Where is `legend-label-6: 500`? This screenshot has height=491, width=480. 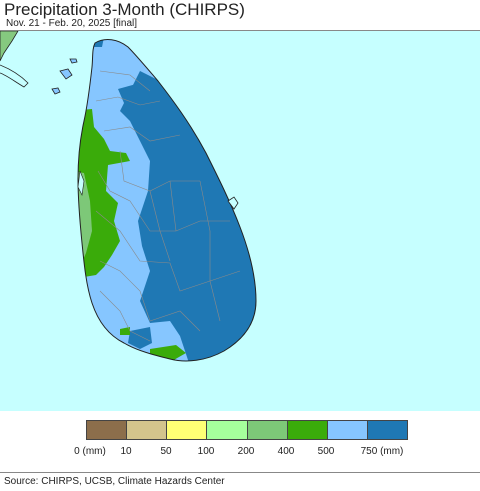
legend-label-6: 500 is located at coordinates (326, 451).